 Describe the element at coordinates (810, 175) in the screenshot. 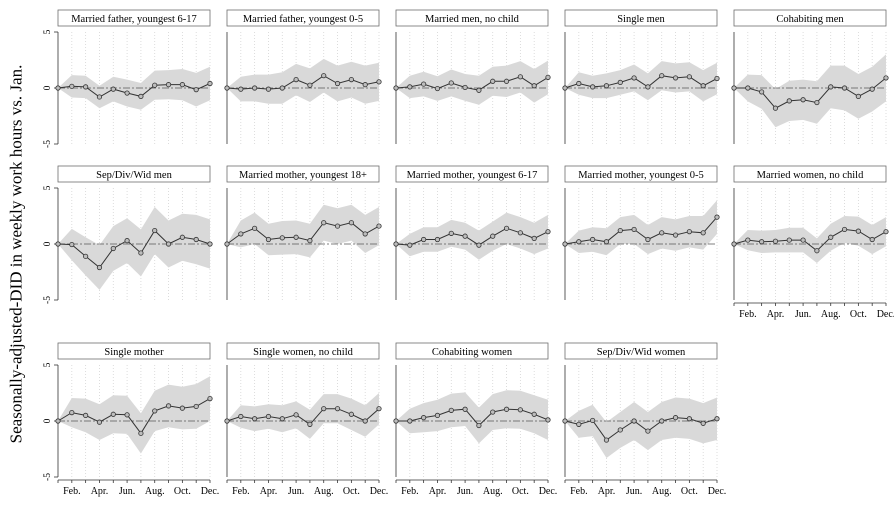

I see `panel-title: Married women, no child` at that location.